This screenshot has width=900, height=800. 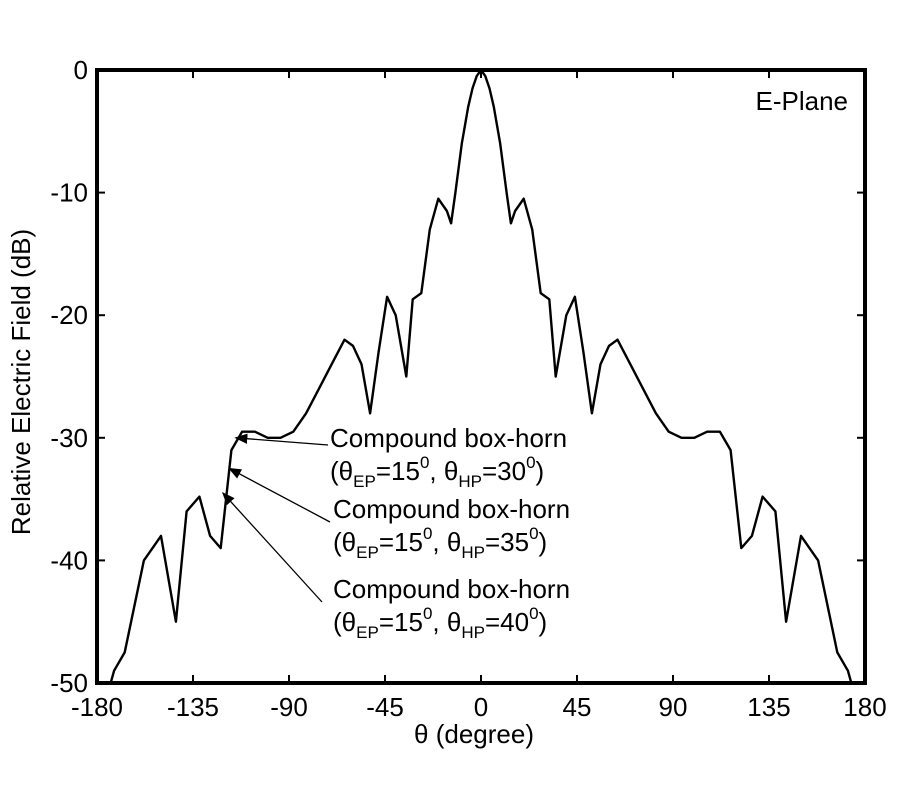 What do you see at coordinates (289, 707) in the screenshot?
I see `x-tick-label: -90` at bounding box center [289, 707].